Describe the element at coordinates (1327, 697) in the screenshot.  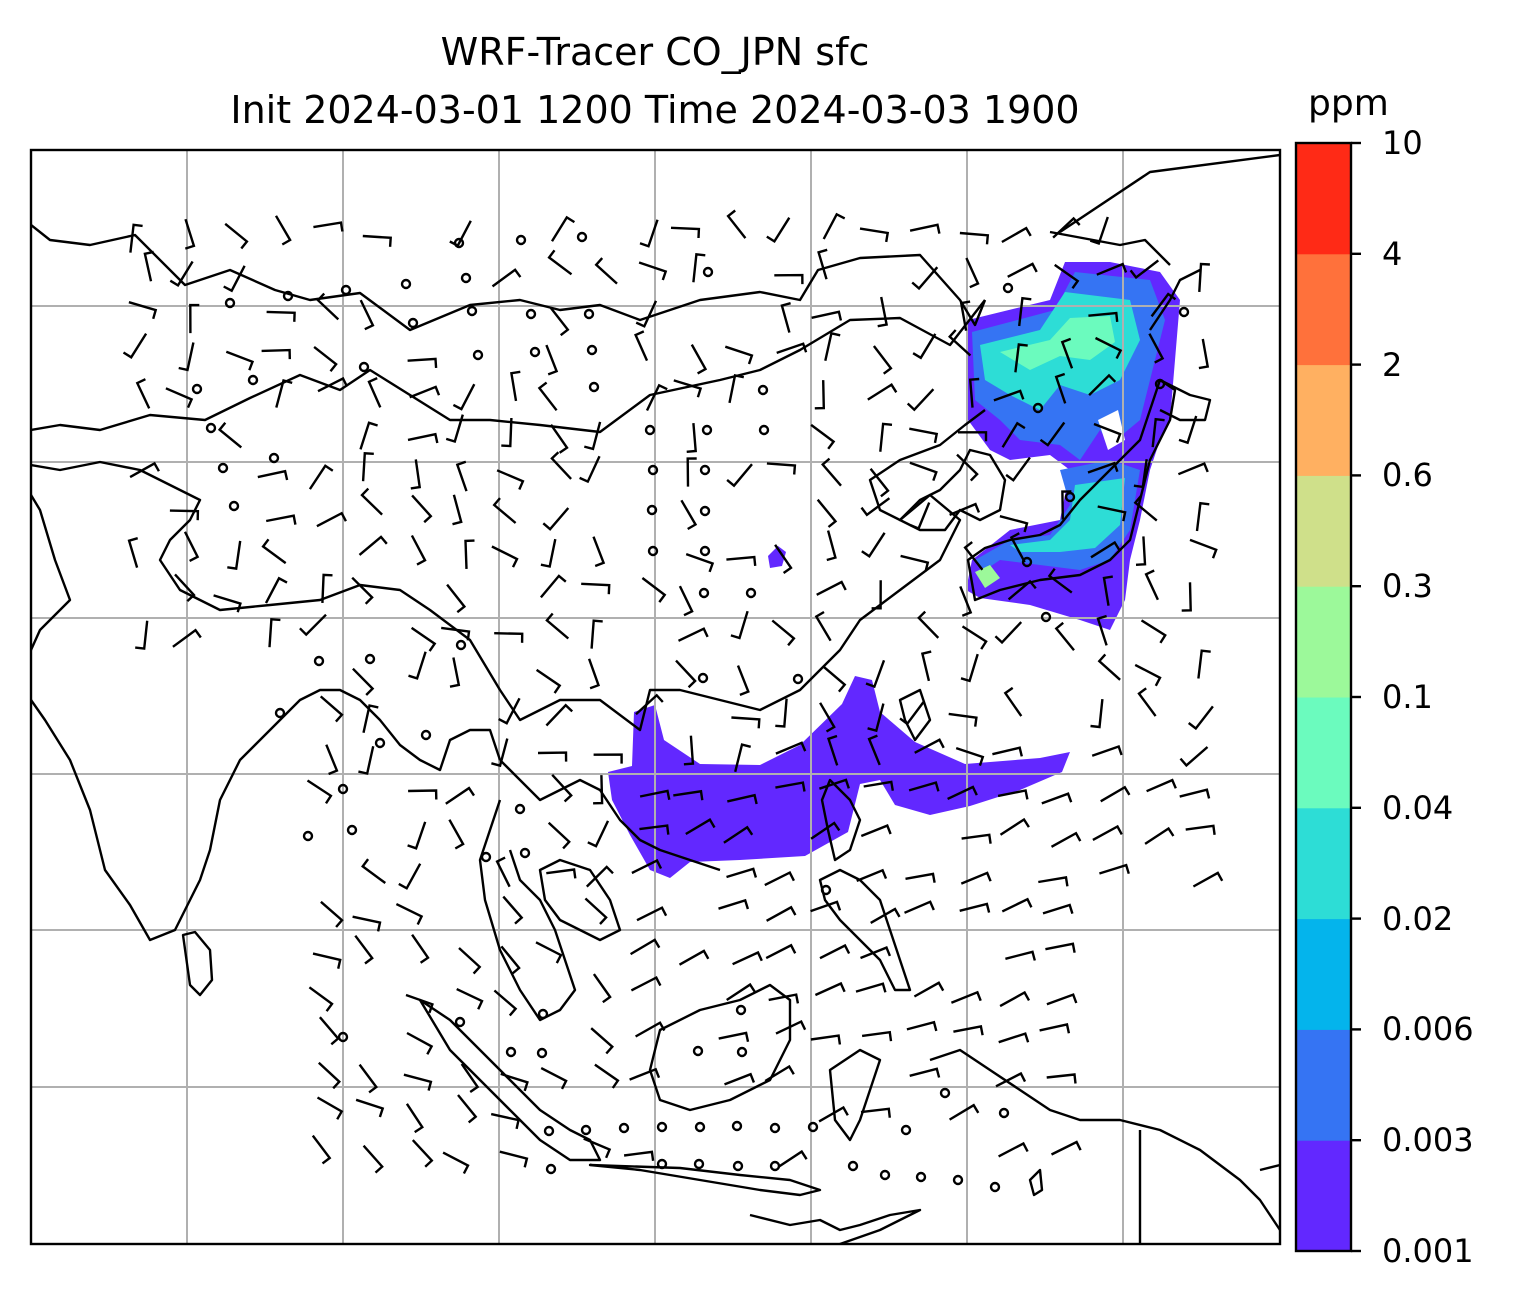
I see `colorbar` at that location.